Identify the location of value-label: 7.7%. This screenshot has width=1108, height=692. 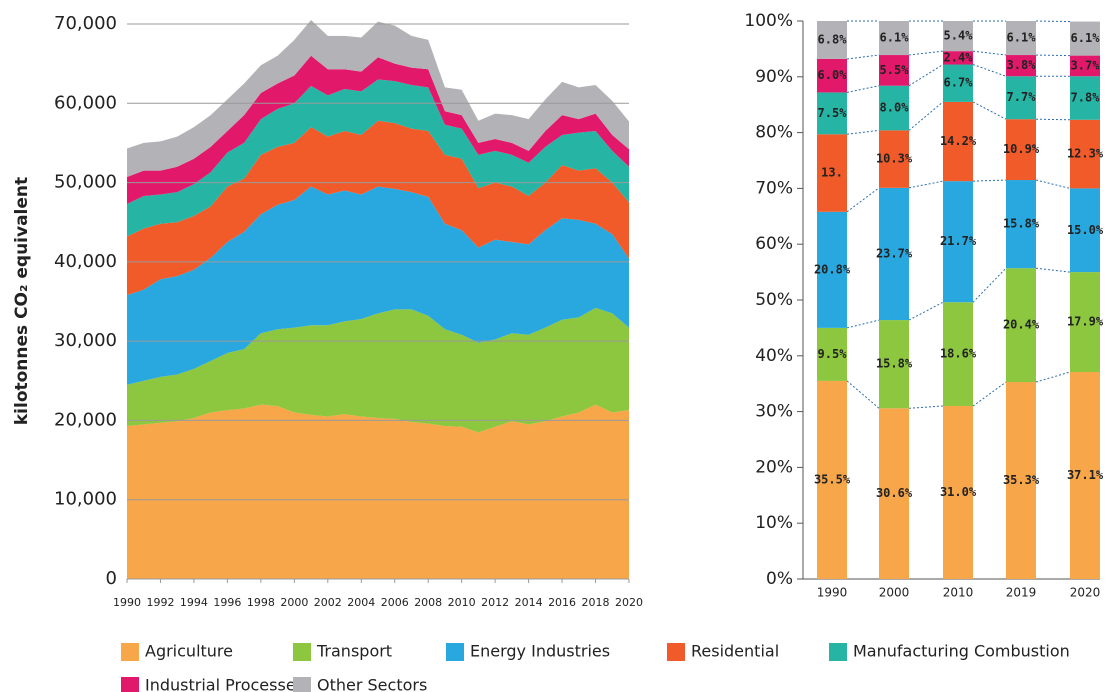
(1022, 97).